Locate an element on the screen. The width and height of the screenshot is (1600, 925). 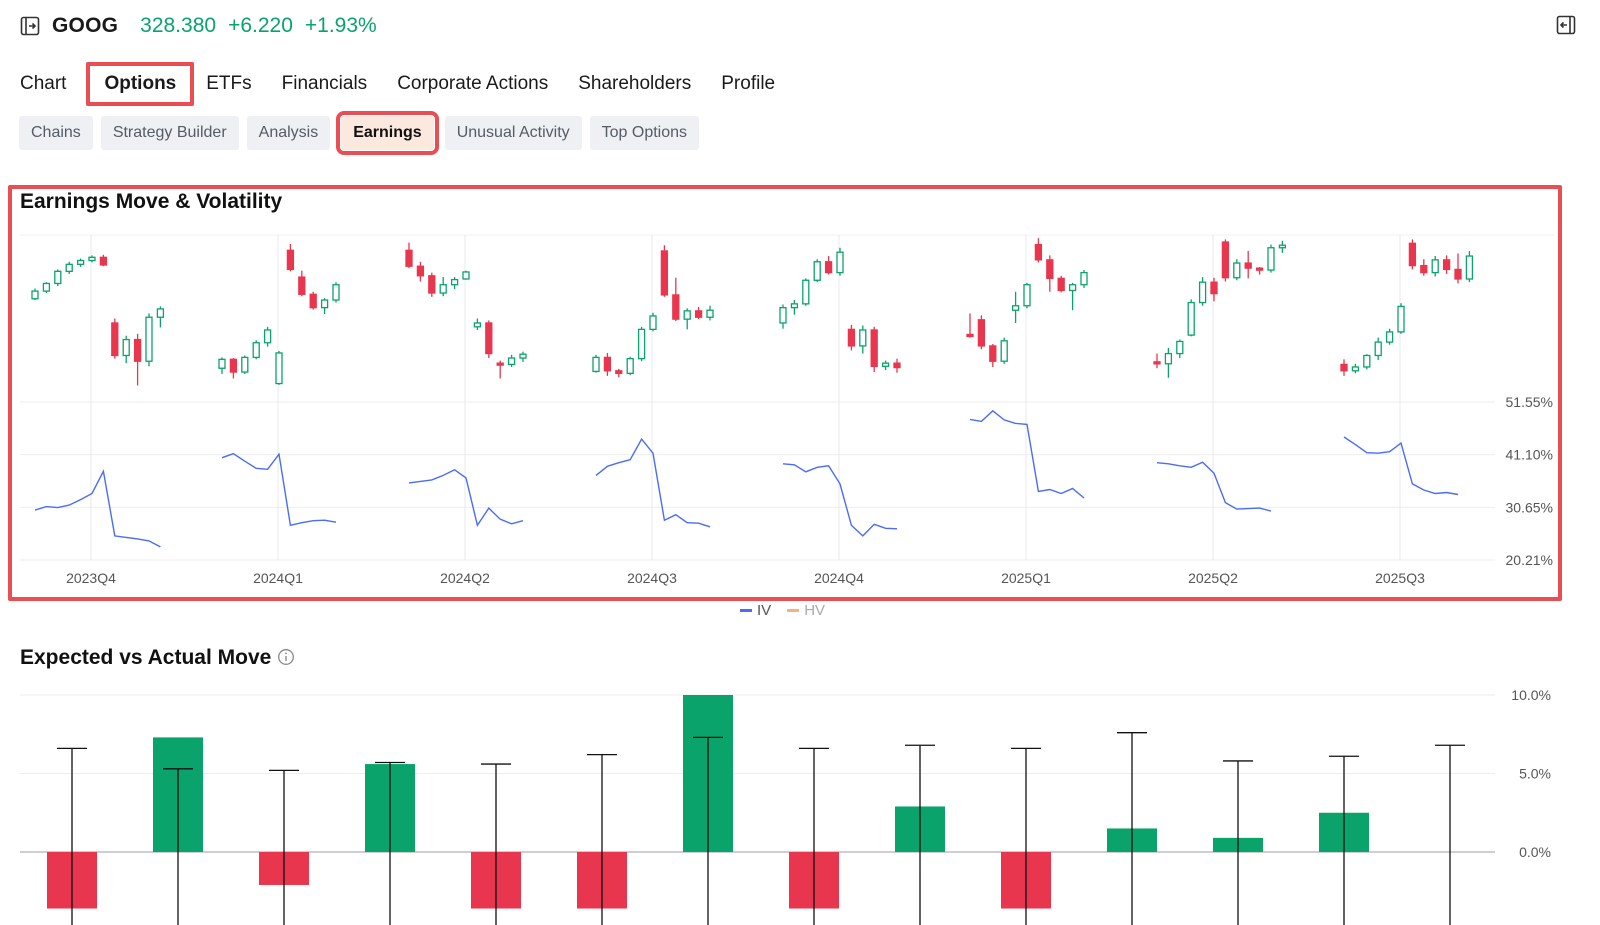
iv-line-2025Q2 is located at coordinates (1214, 486).